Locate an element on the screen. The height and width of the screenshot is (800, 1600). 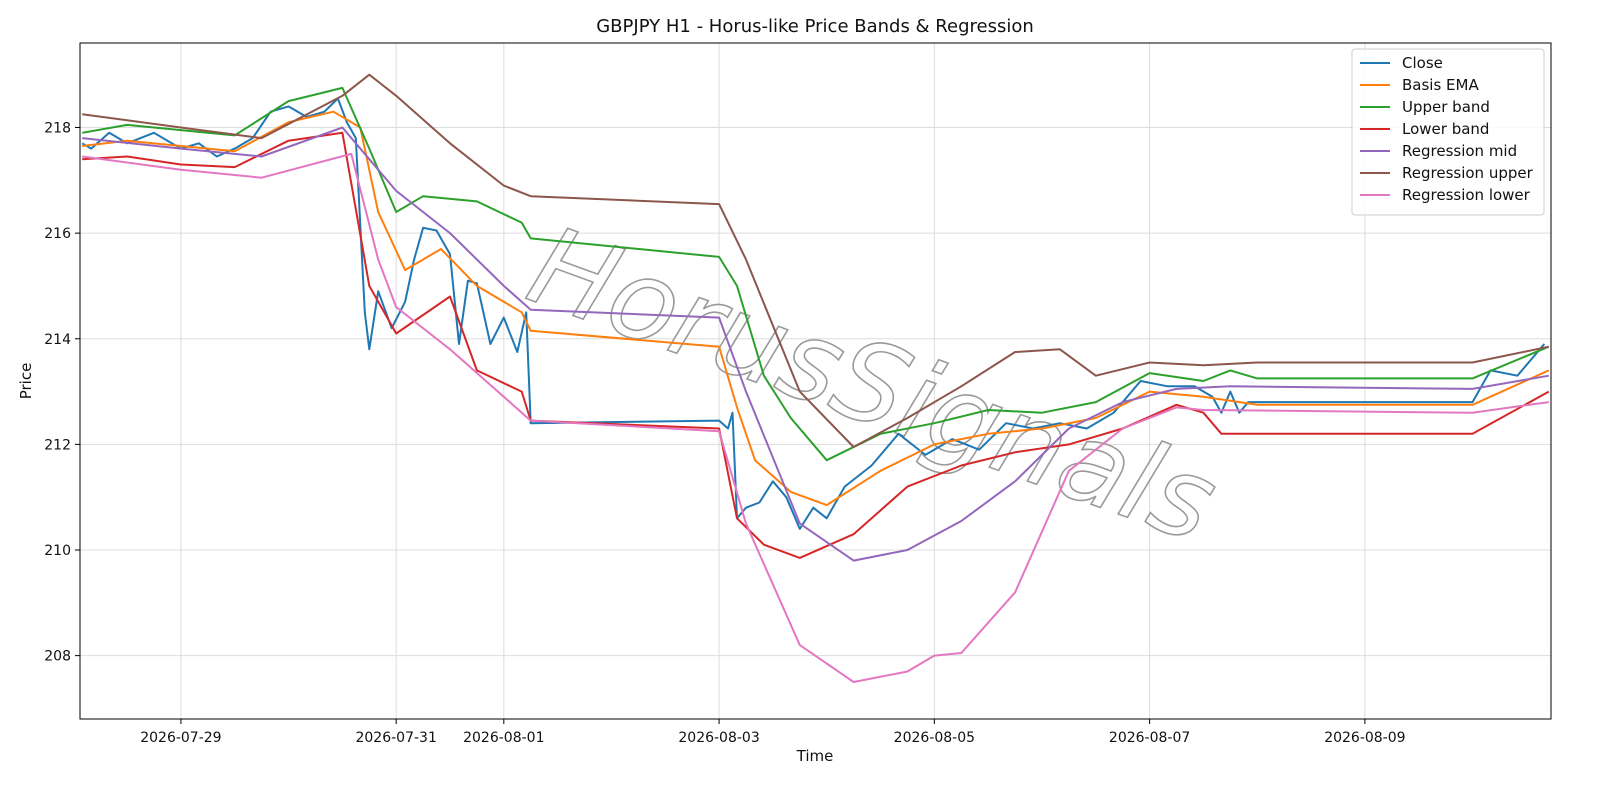
y-tick-label: 210 is located at coordinates (57, 551).